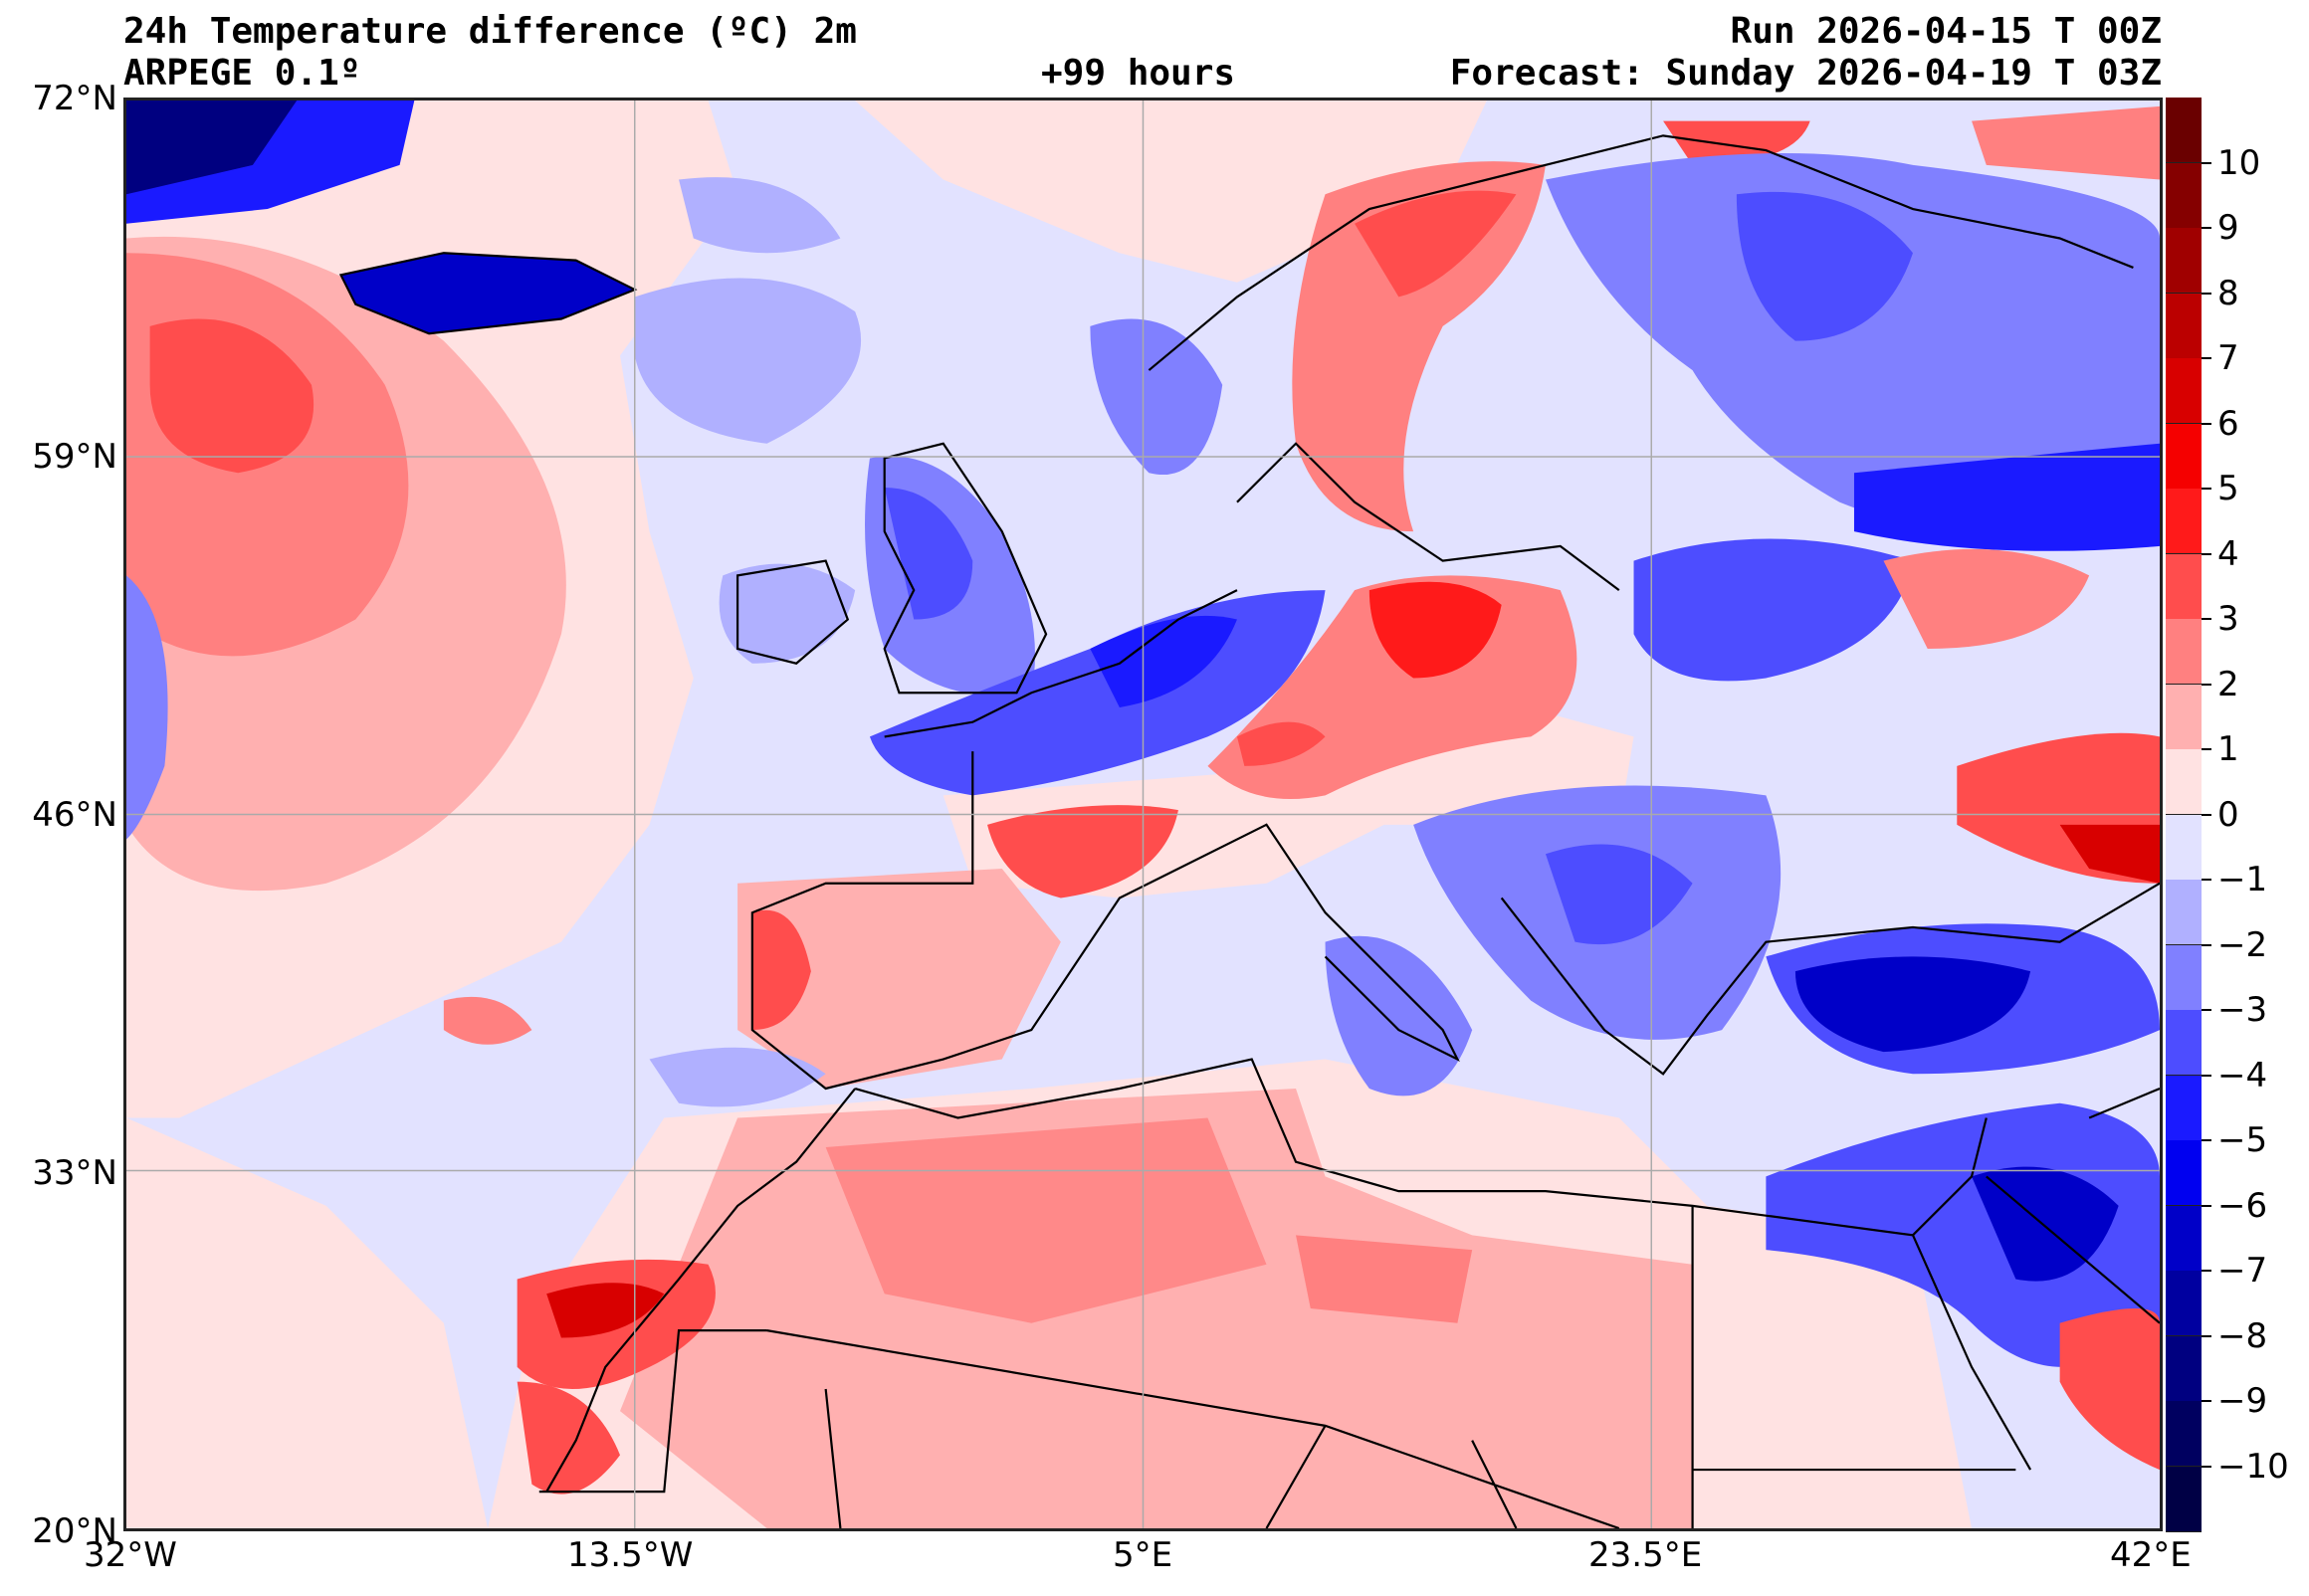 The width and height of the screenshot is (2309, 1596). I want to click on colorbar-tick-label: −10, so click(2253, 1466).